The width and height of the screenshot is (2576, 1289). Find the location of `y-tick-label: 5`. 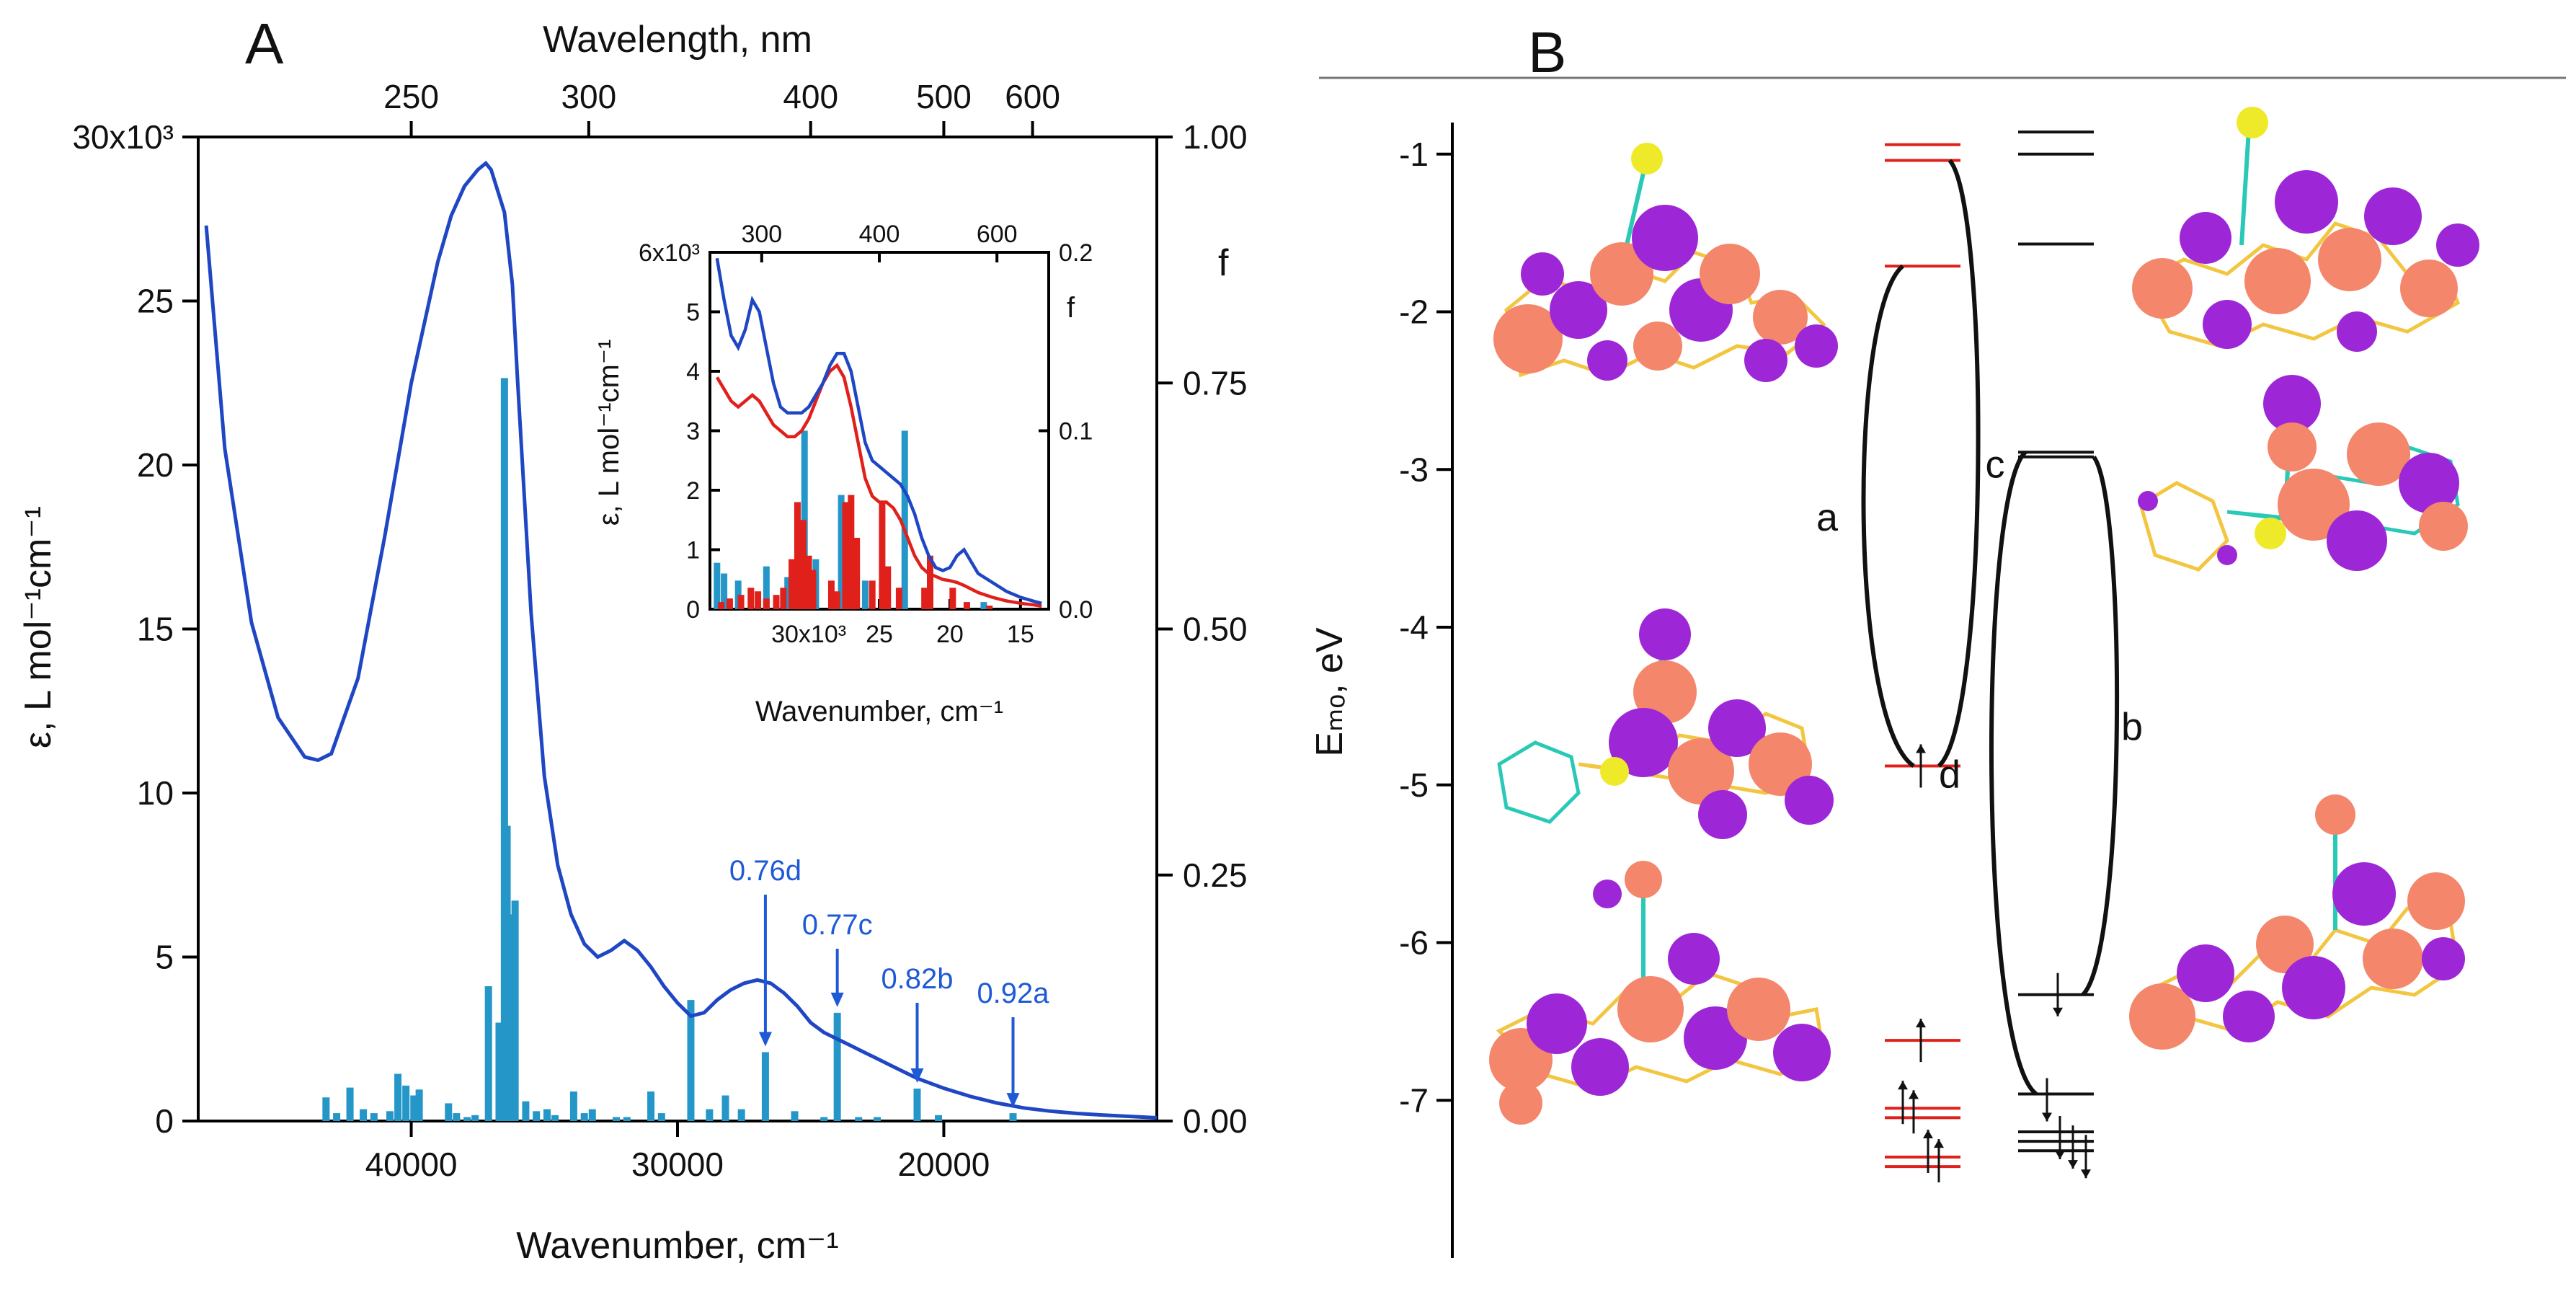

y-tick-label: 5 is located at coordinates (164, 957).